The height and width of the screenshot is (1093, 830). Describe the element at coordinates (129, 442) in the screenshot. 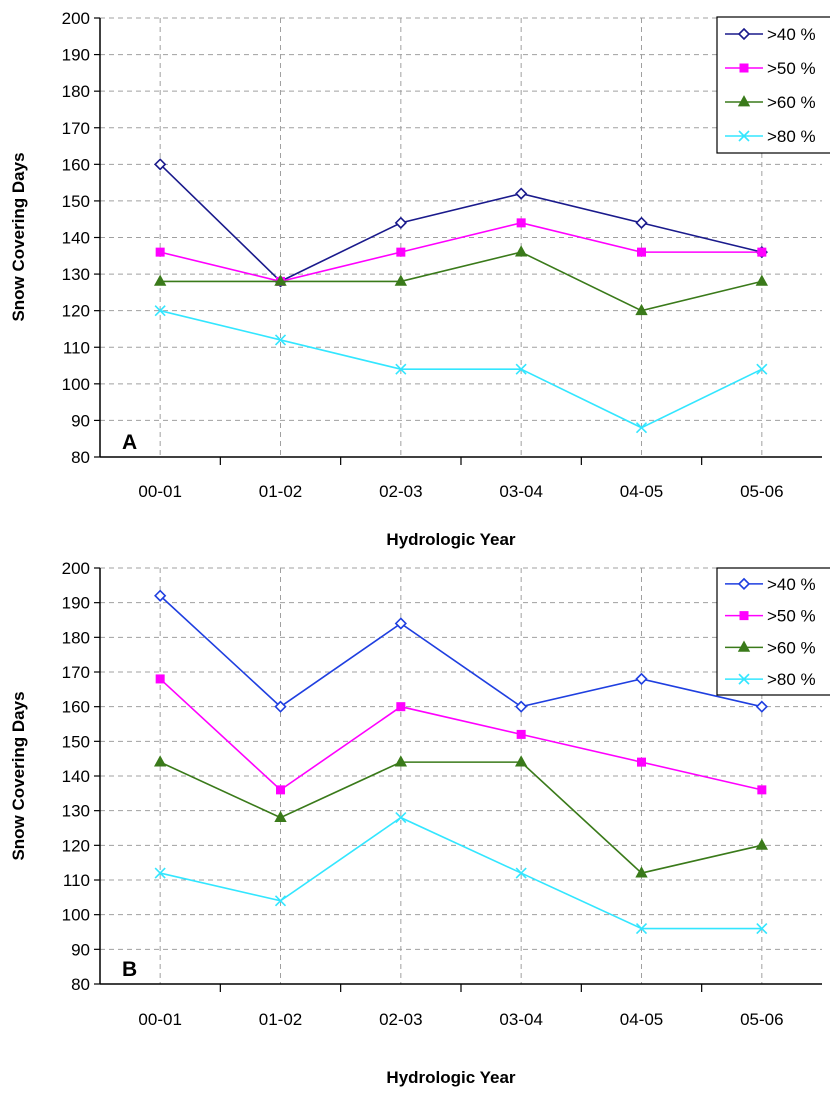

I see `panel-label: A` at that location.